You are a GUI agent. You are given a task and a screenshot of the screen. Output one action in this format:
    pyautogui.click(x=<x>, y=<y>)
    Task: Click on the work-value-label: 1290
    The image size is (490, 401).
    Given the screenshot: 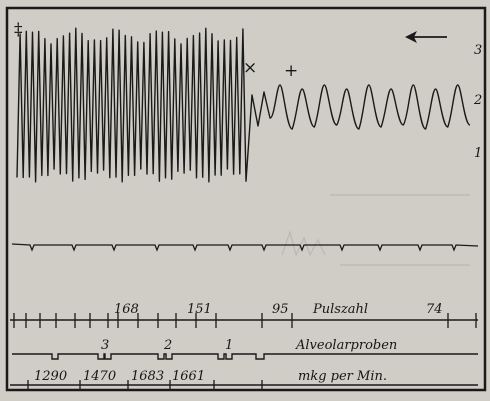 What is the action you would take?
    pyautogui.click(x=50, y=376)
    